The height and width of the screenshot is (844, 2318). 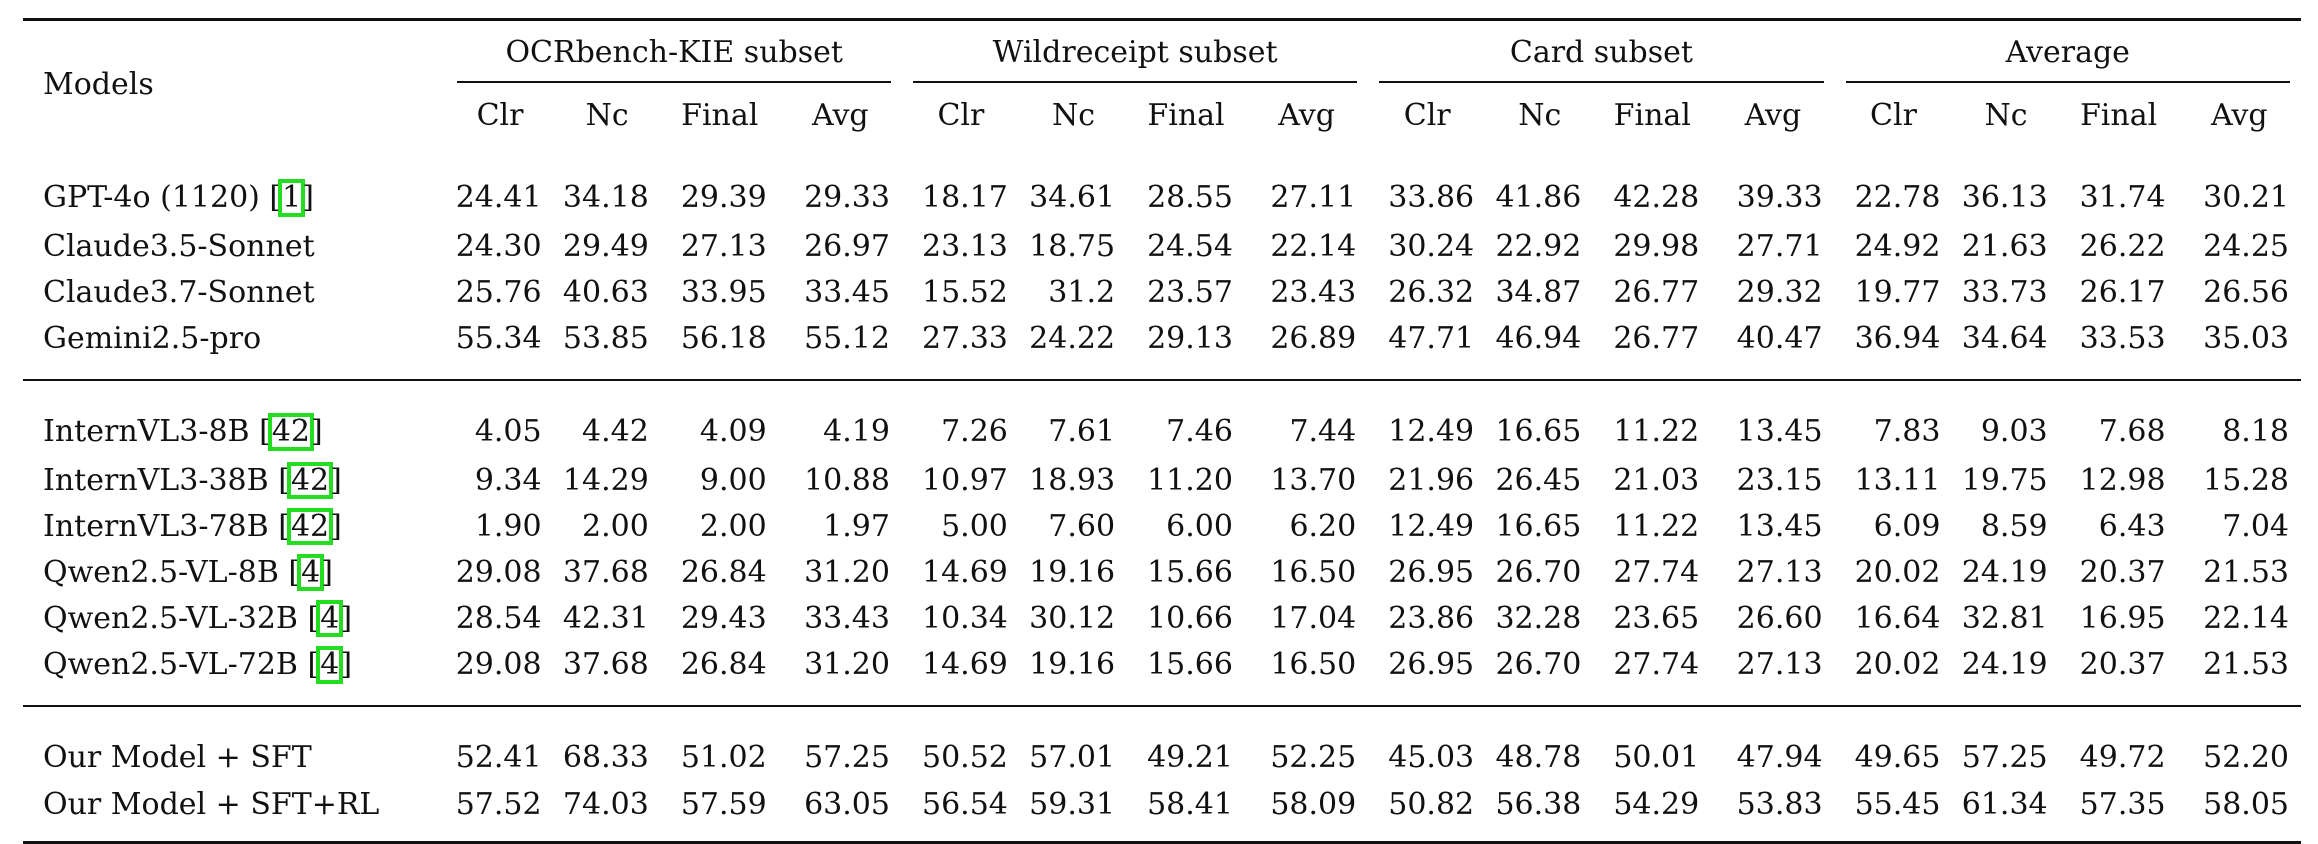 I want to click on value-cell-ocrbench-avg: 33.43, so click(x=847, y=618).